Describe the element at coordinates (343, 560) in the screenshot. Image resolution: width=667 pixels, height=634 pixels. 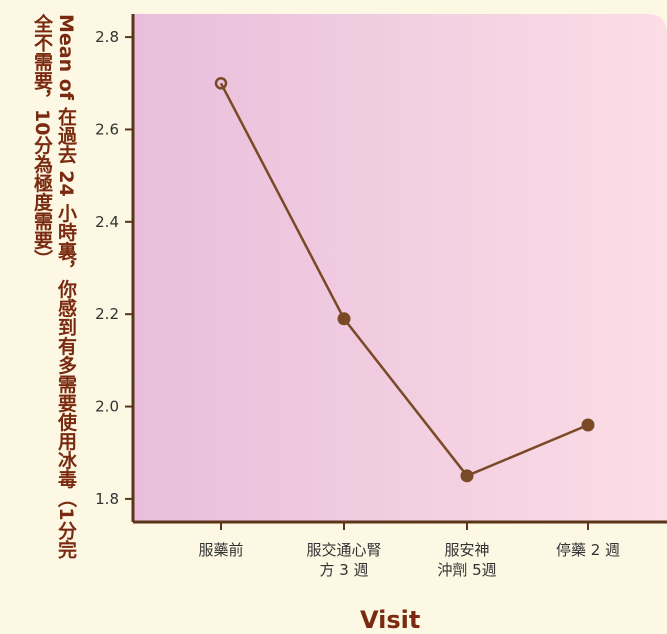
I see `x-tick-label: 服交通心腎方 3 週` at that location.